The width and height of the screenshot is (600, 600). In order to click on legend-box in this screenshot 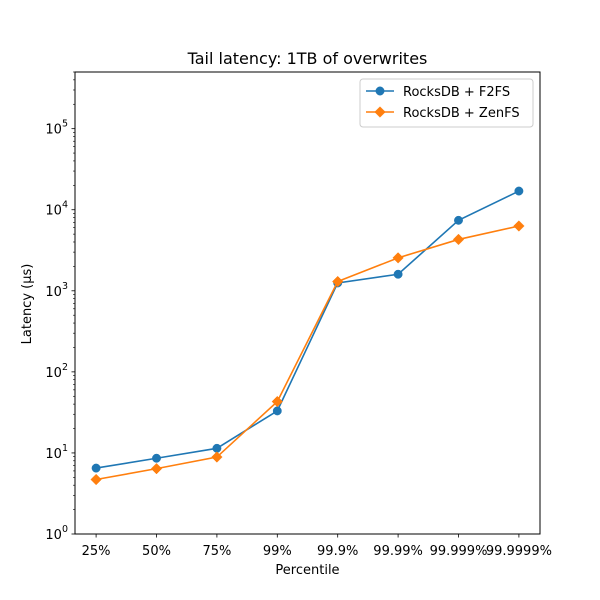, I will do `click(446, 103)`.